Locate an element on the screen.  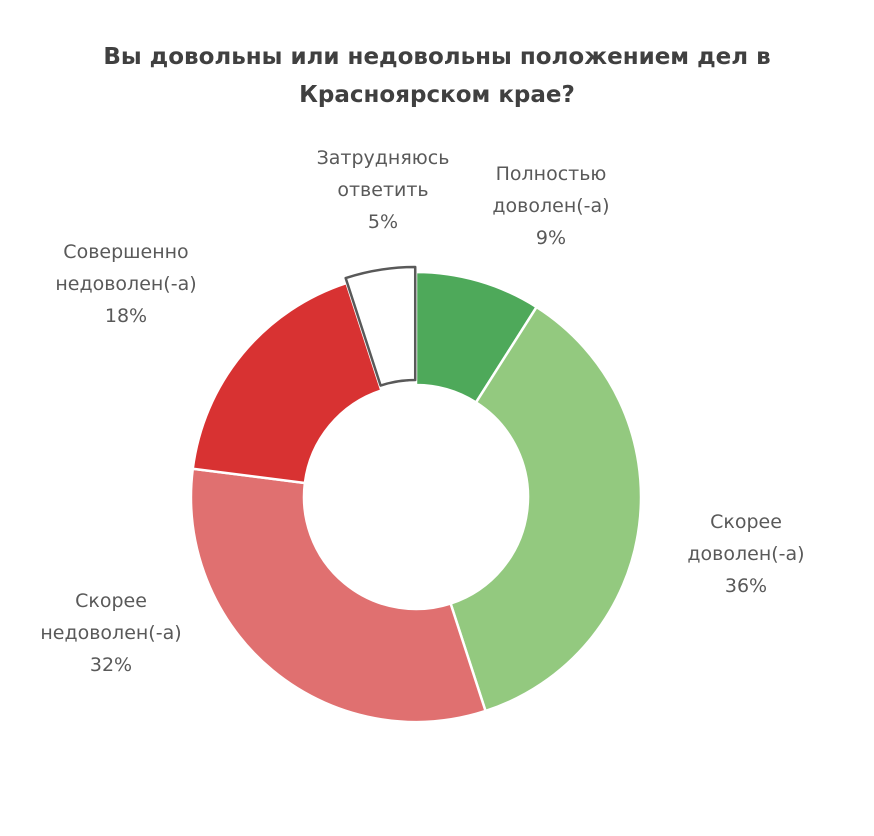
slice-name-line: Полностью is located at coordinates (551, 174).